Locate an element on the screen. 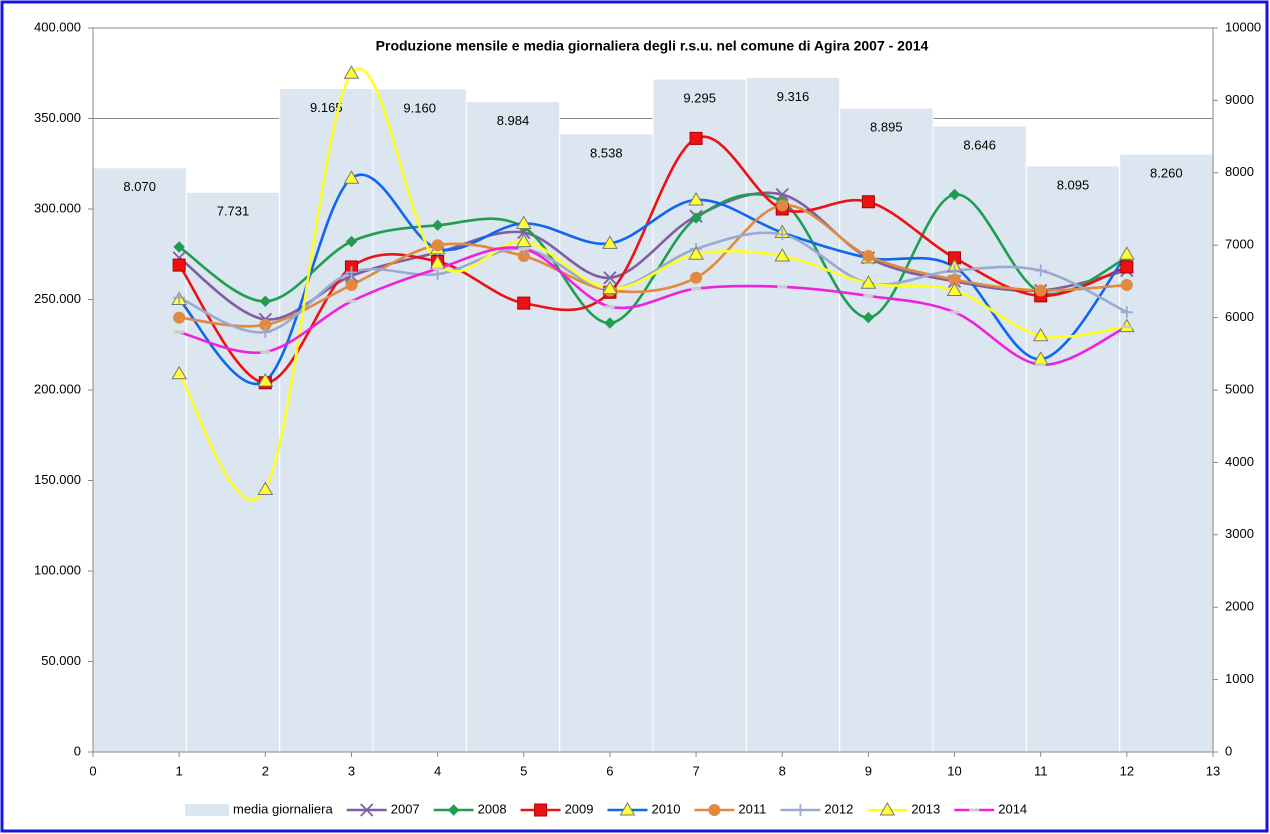 The width and height of the screenshot is (1270, 834). x-tick-label: 0 is located at coordinates (92, 770).